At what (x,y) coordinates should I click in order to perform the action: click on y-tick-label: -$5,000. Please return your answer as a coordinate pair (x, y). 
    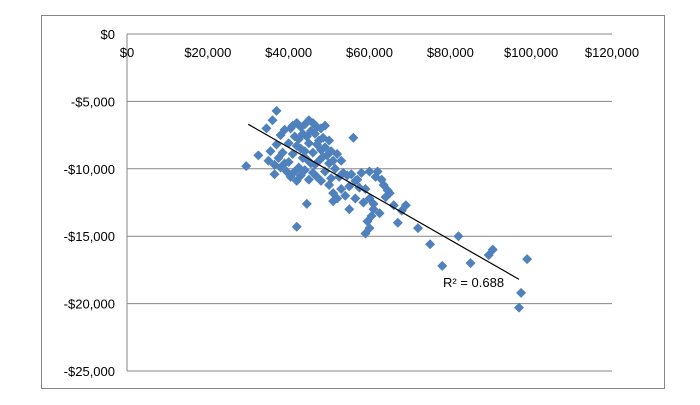
    Looking at the image, I should click on (93, 101).